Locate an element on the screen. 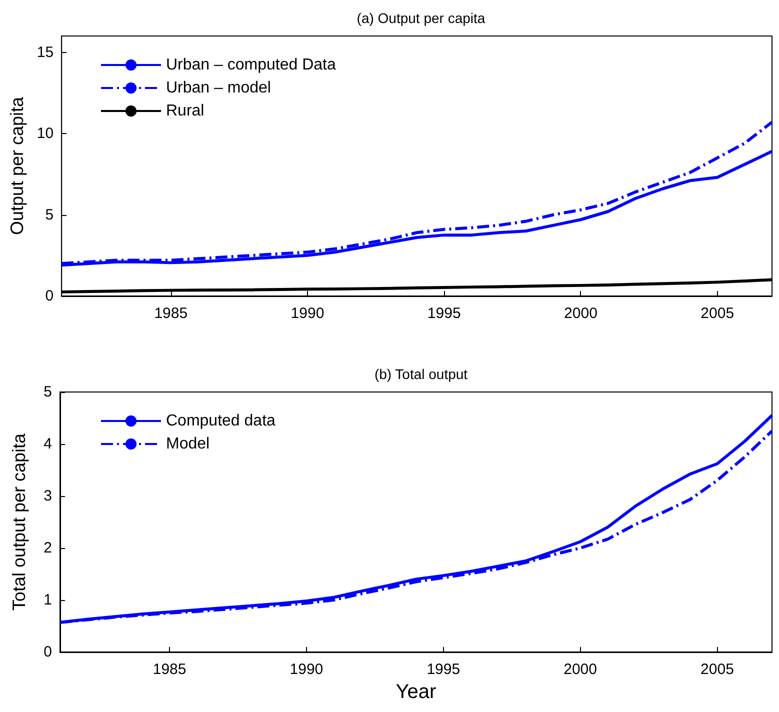  legend-label: Computed data is located at coordinates (221, 421).